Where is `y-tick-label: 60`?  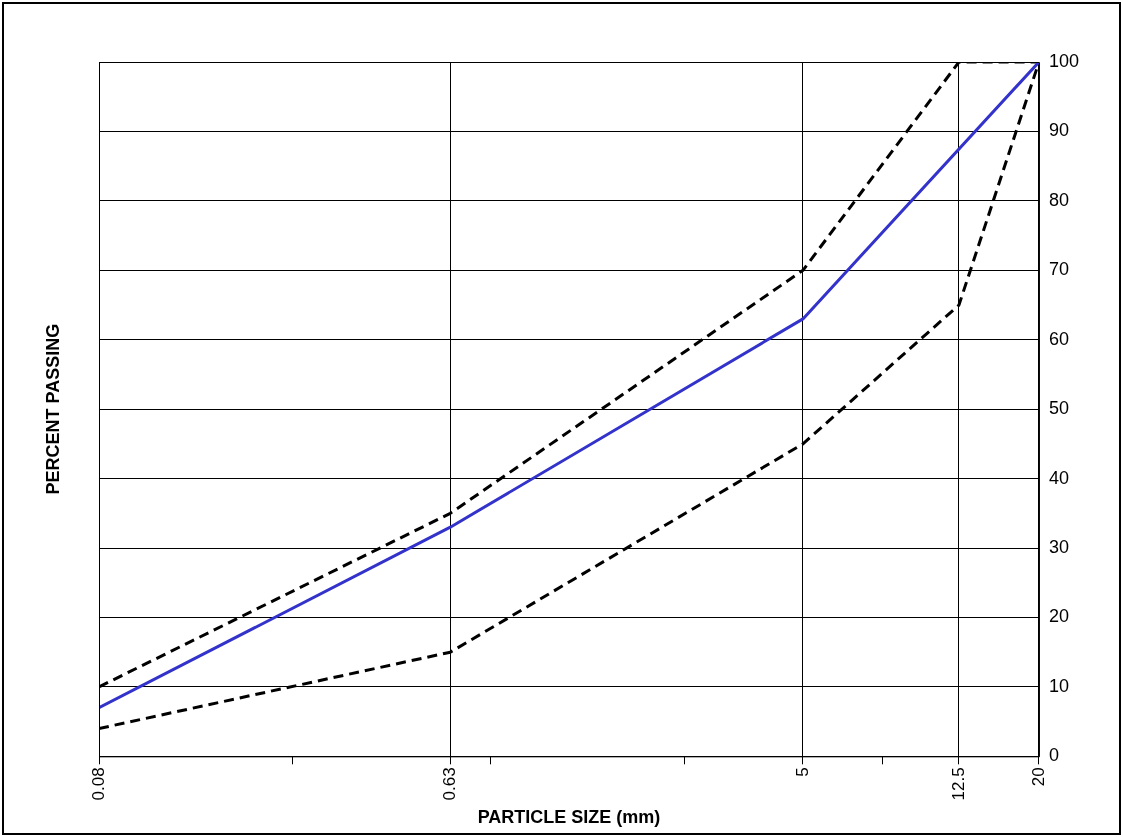
y-tick-label: 60 is located at coordinates (1058, 338).